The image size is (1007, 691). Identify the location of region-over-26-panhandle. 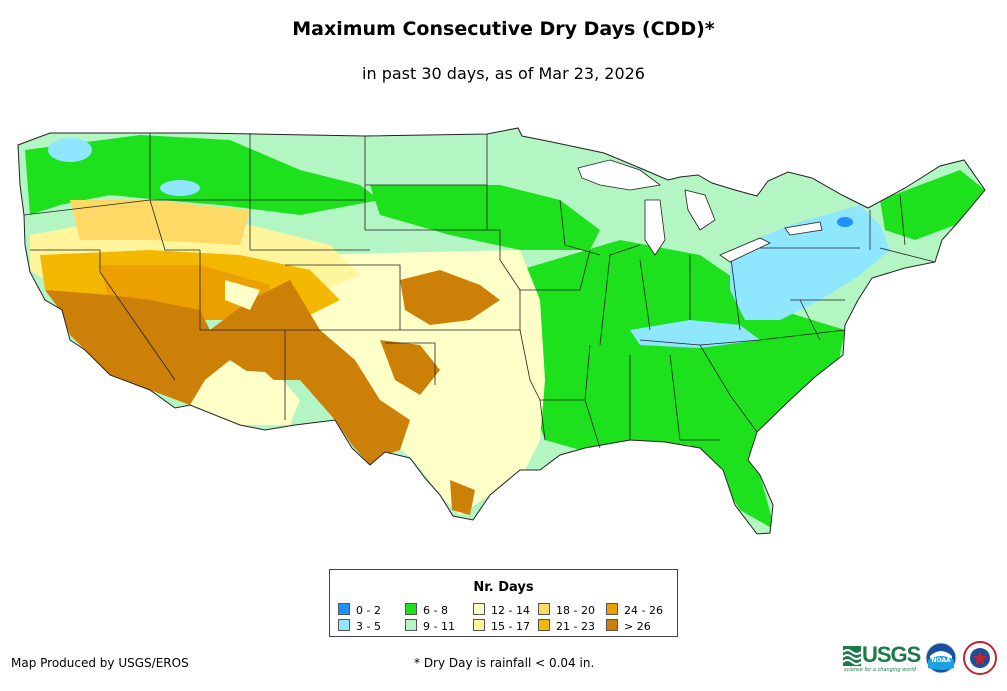
(410, 367).